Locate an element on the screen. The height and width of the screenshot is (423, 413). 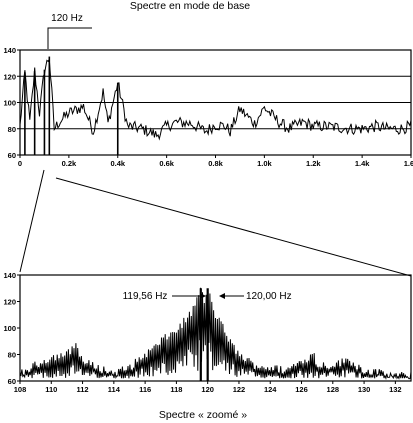
top-chart-y-axis: 60 80 100 120 140 is located at coordinates (11, 103).